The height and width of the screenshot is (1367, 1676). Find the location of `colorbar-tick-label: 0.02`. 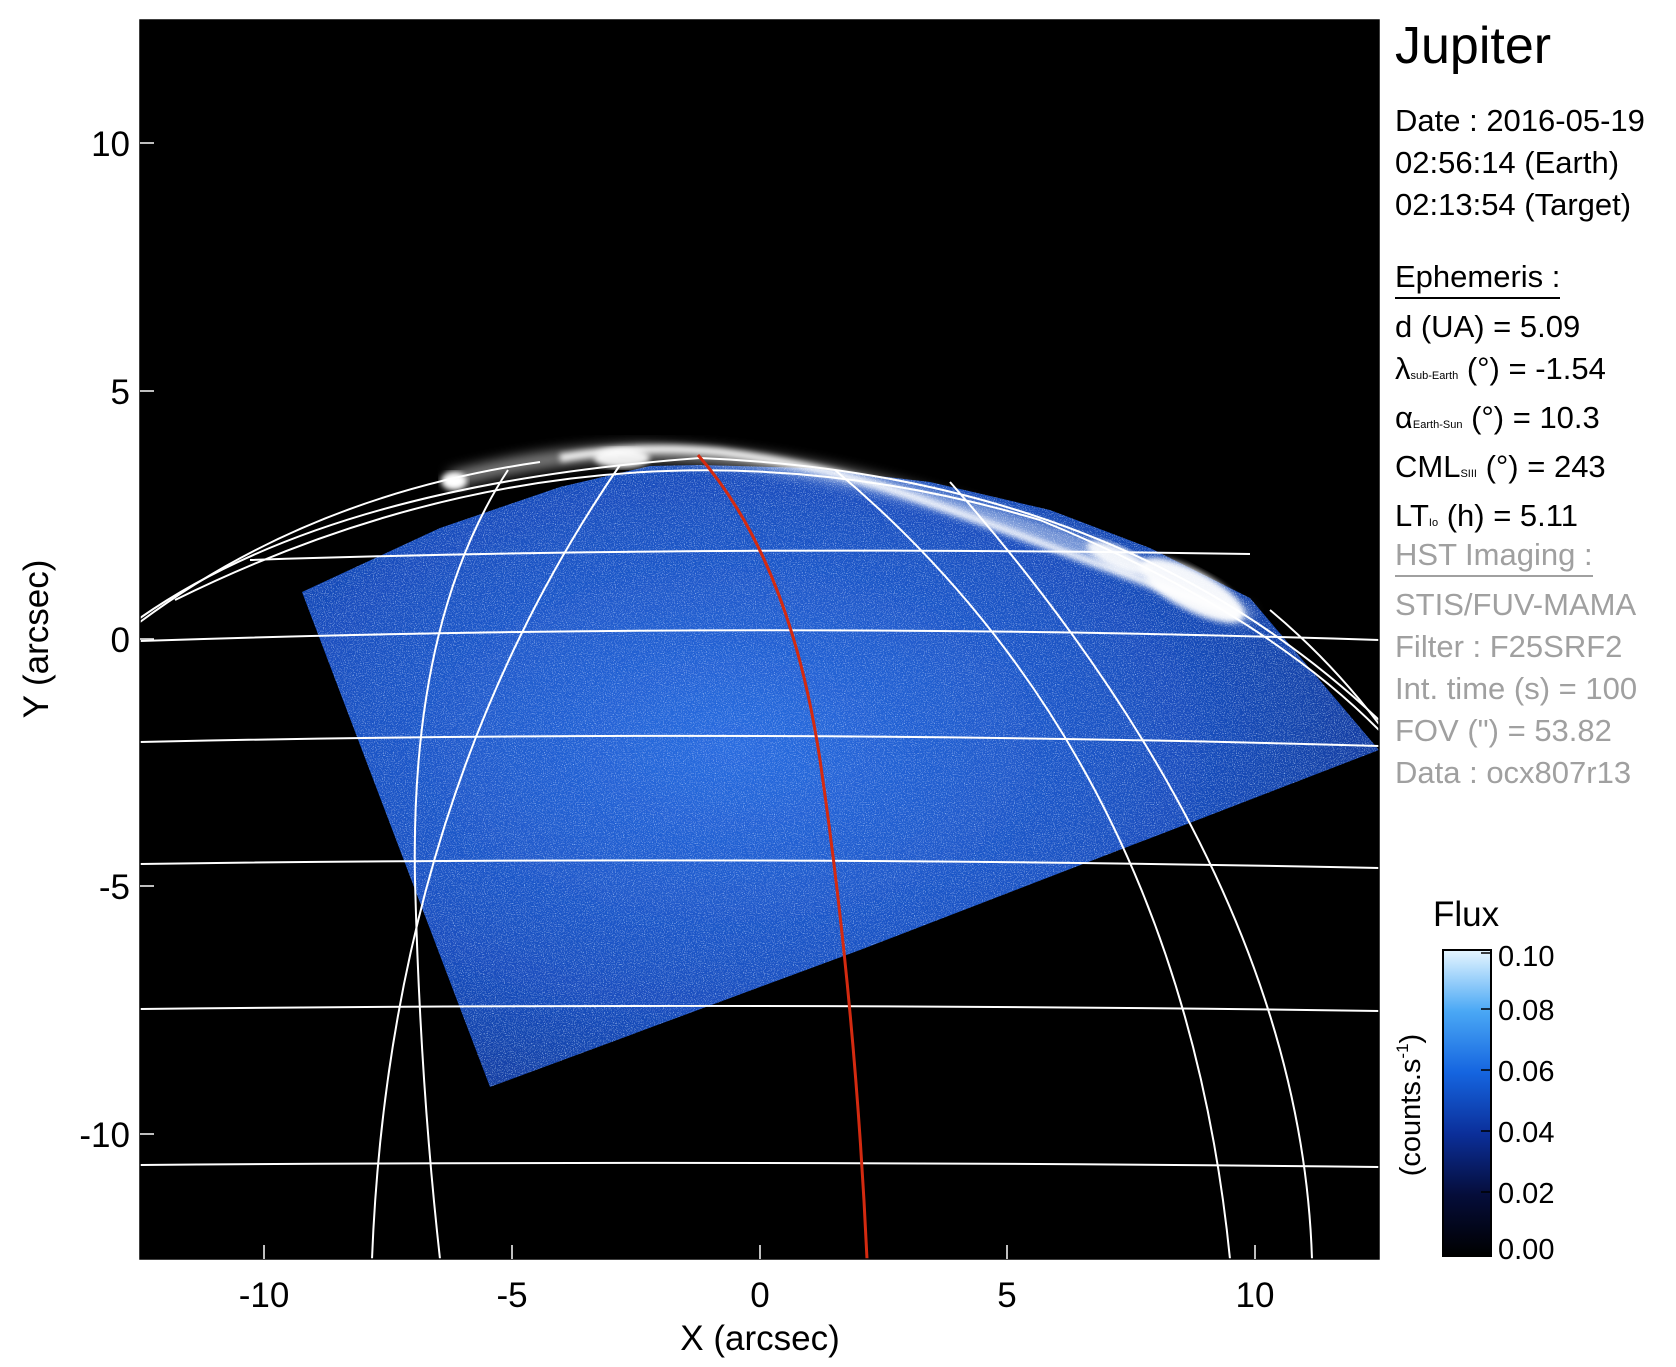

colorbar-tick-label: 0.02 is located at coordinates (1526, 1194).